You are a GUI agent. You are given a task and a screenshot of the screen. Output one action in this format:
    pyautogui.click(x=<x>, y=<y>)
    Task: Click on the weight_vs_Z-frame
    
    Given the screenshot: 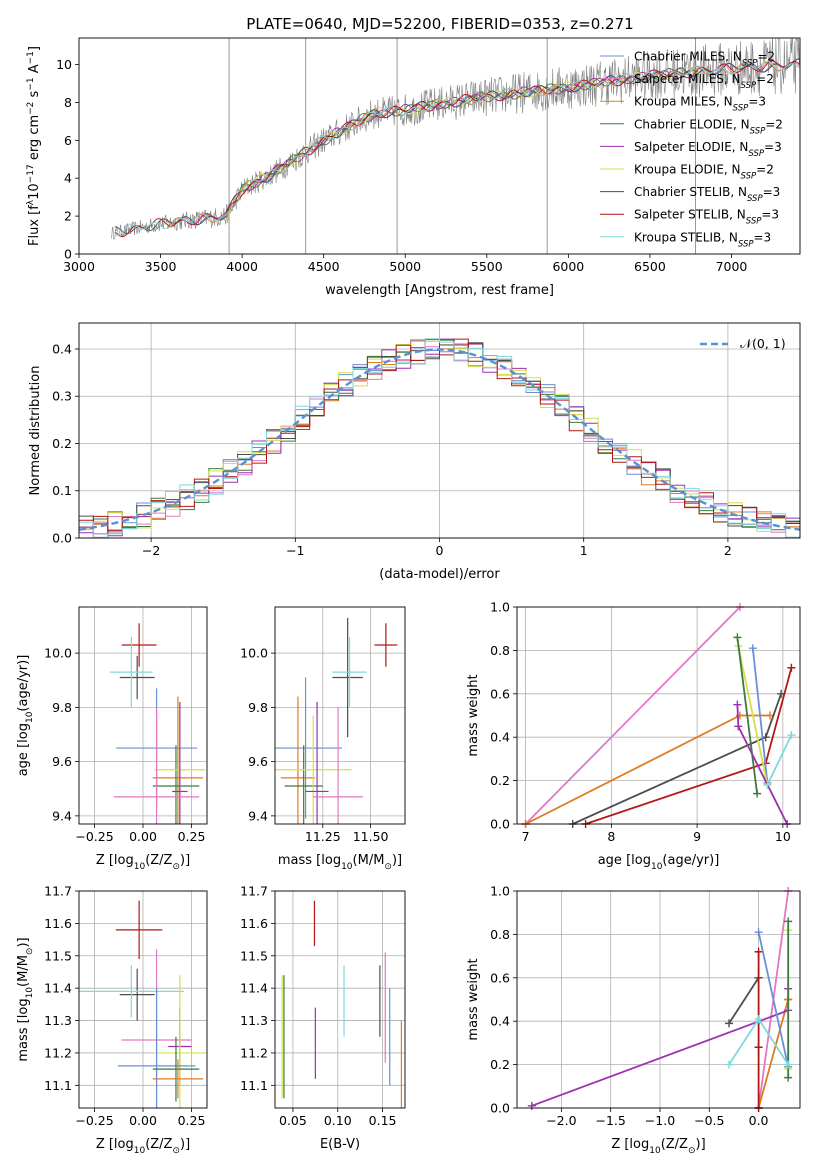 What is the action you would take?
    pyautogui.click(x=658, y=999)
    